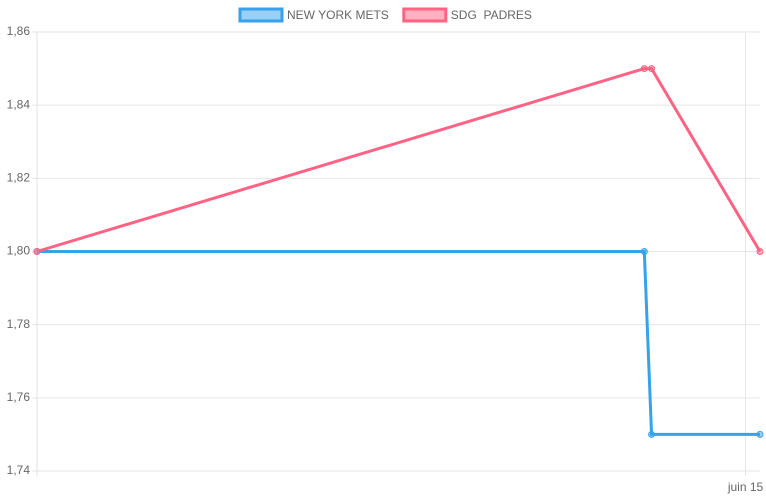 This screenshot has height=500, width=766. What do you see at coordinates (19, 470) in the screenshot?
I see `y-tick-label: 1,74` at bounding box center [19, 470].